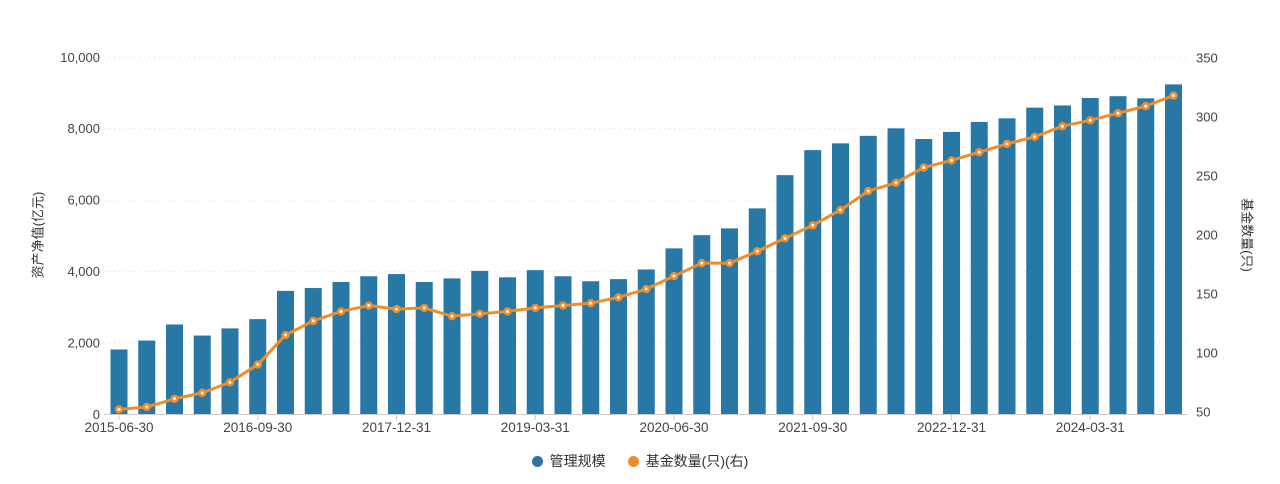  What do you see at coordinates (396, 427) in the screenshot?
I see `x-tick-label: 2017-12-31` at bounding box center [396, 427].